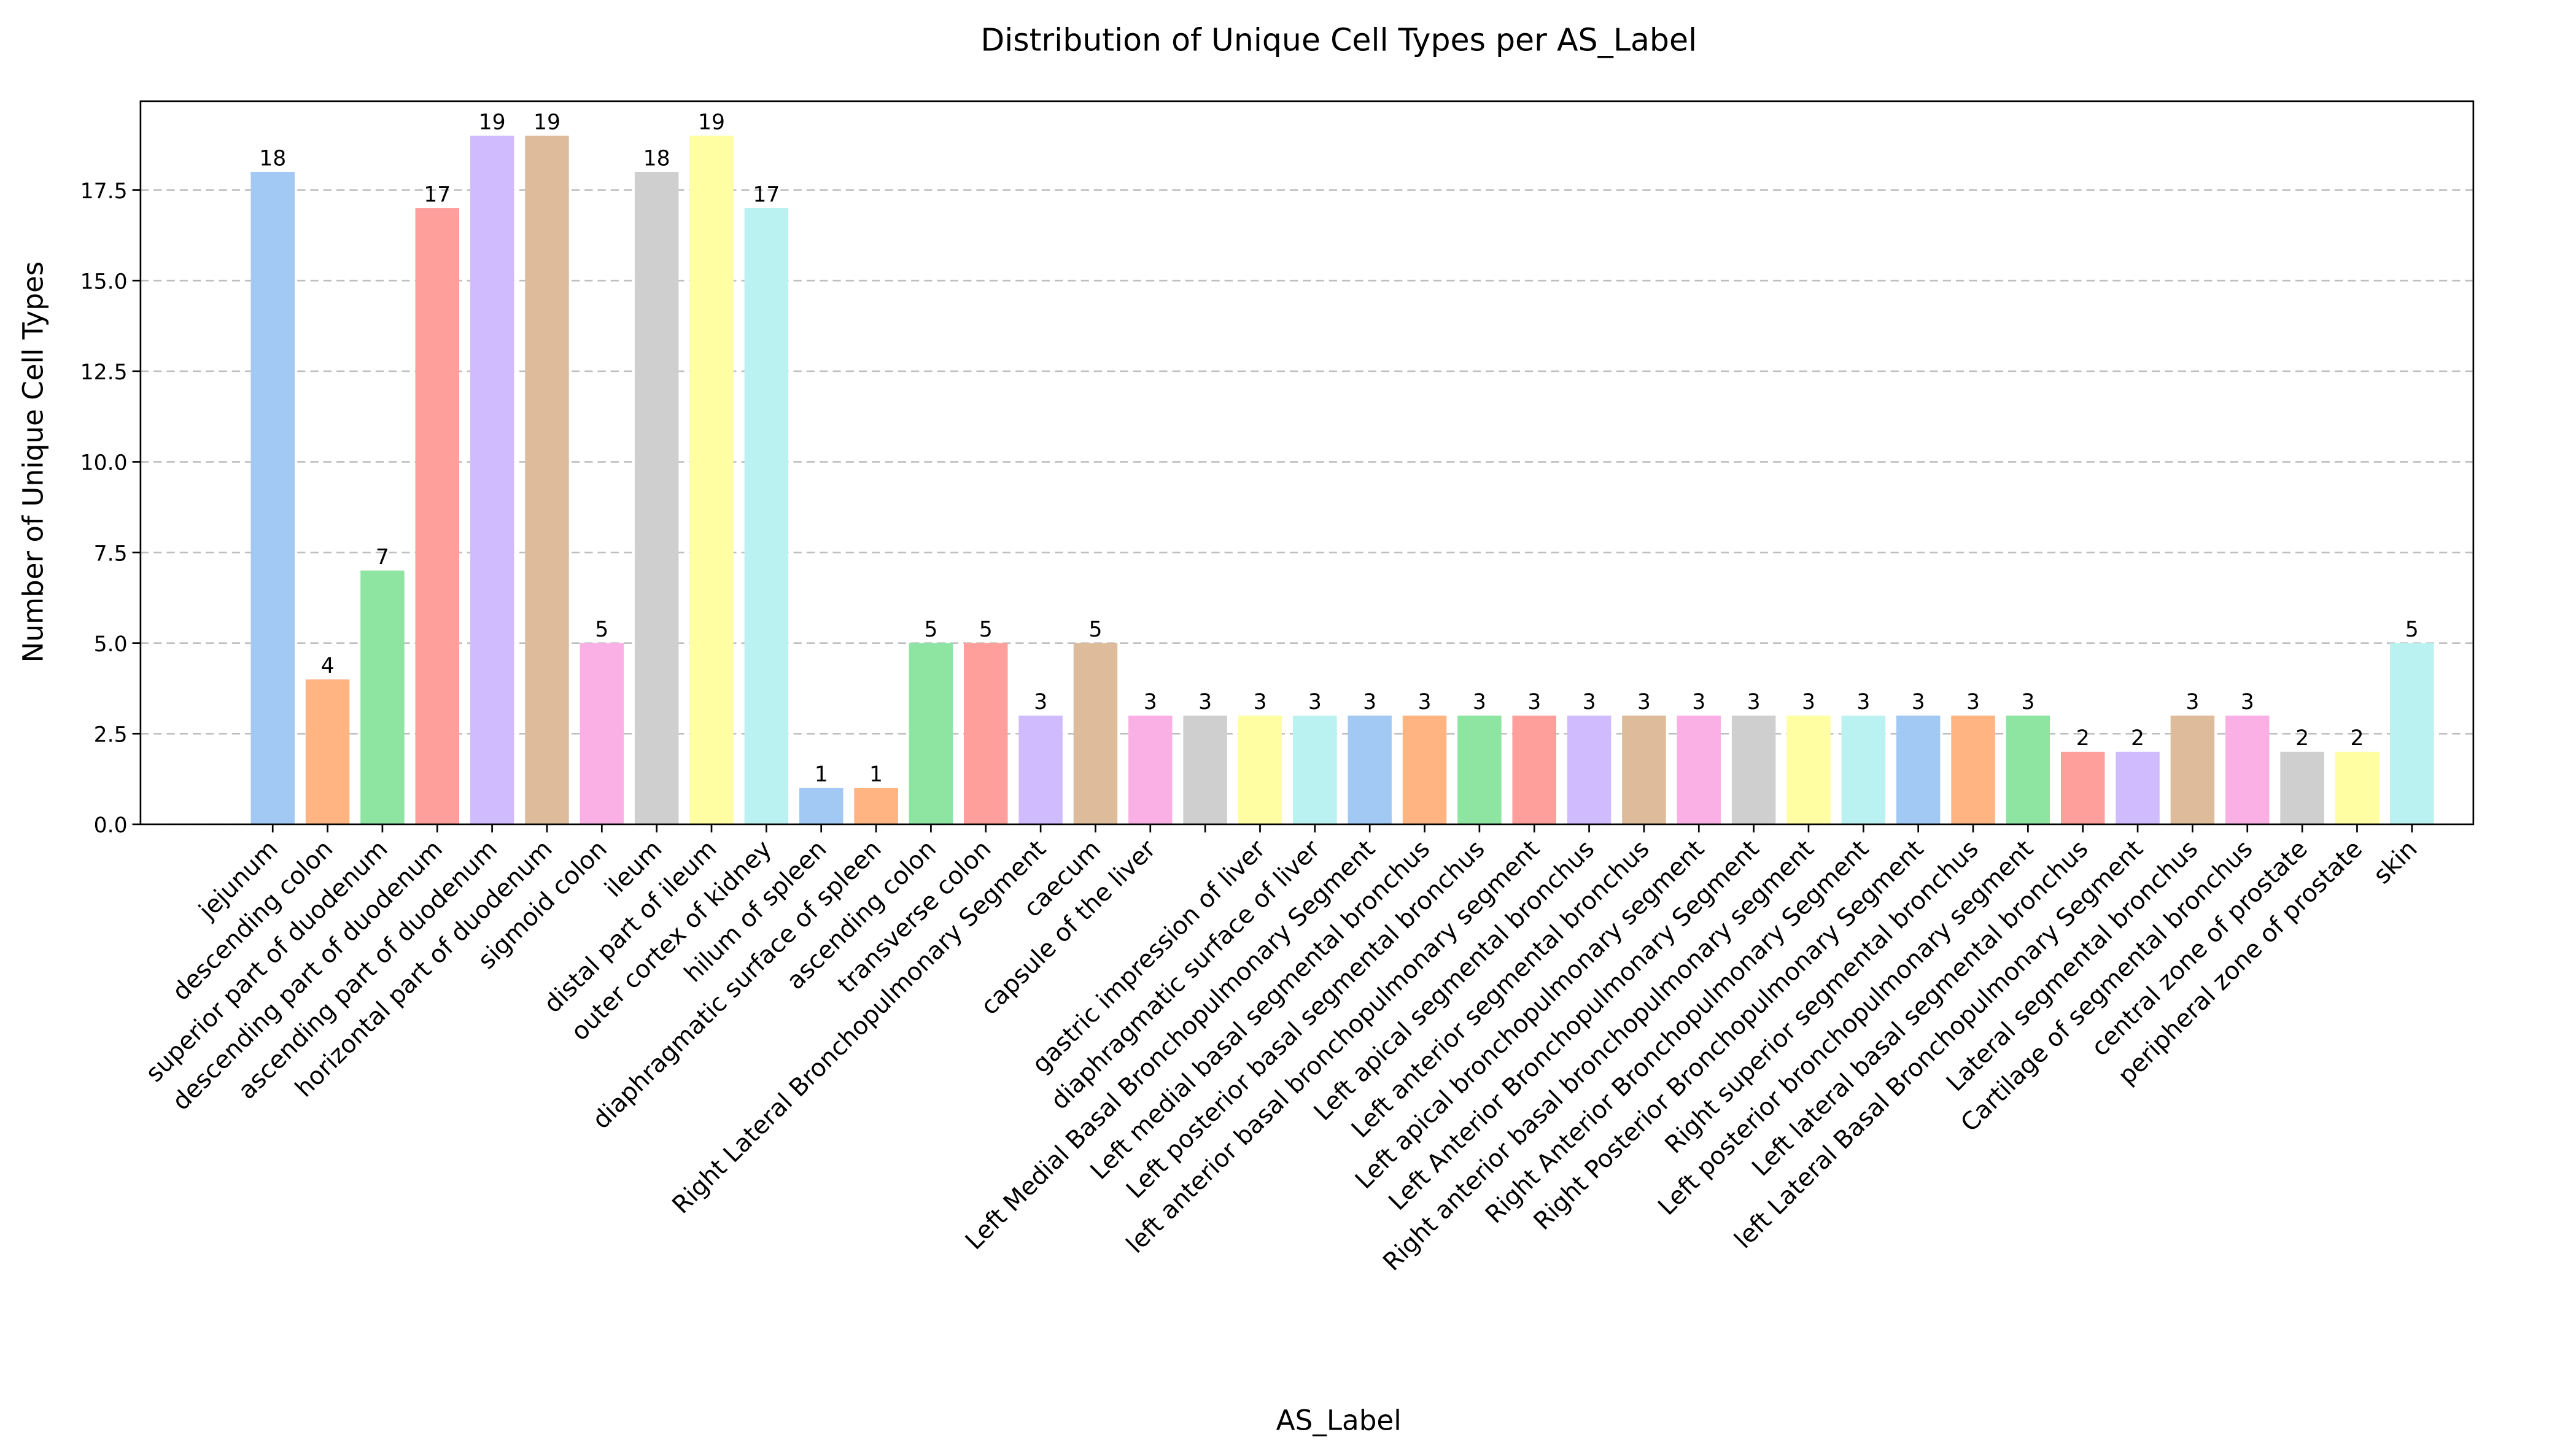  What do you see at coordinates (104, 191) in the screenshot?
I see `y-tick-label: 17.5` at bounding box center [104, 191].